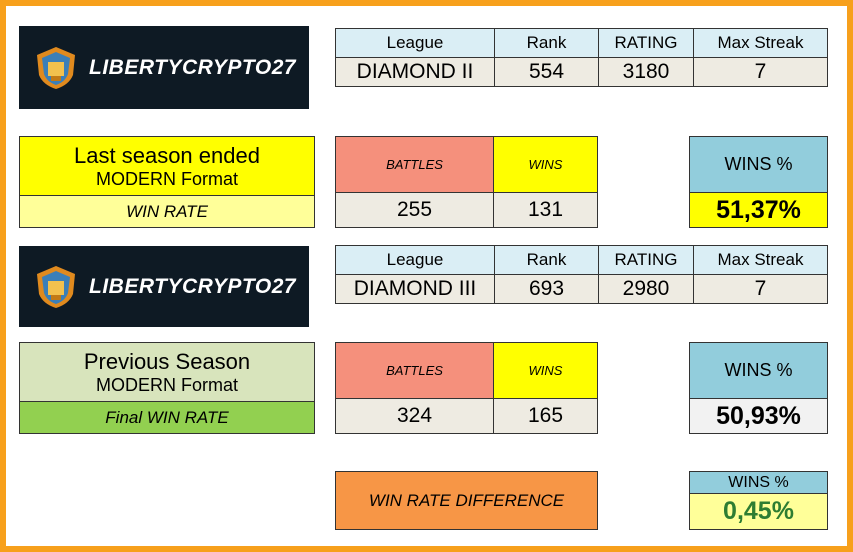  What do you see at coordinates (166, 178) in the screenshot?
I see `current-format: MODERN Format` at bounding box center [166, 178].